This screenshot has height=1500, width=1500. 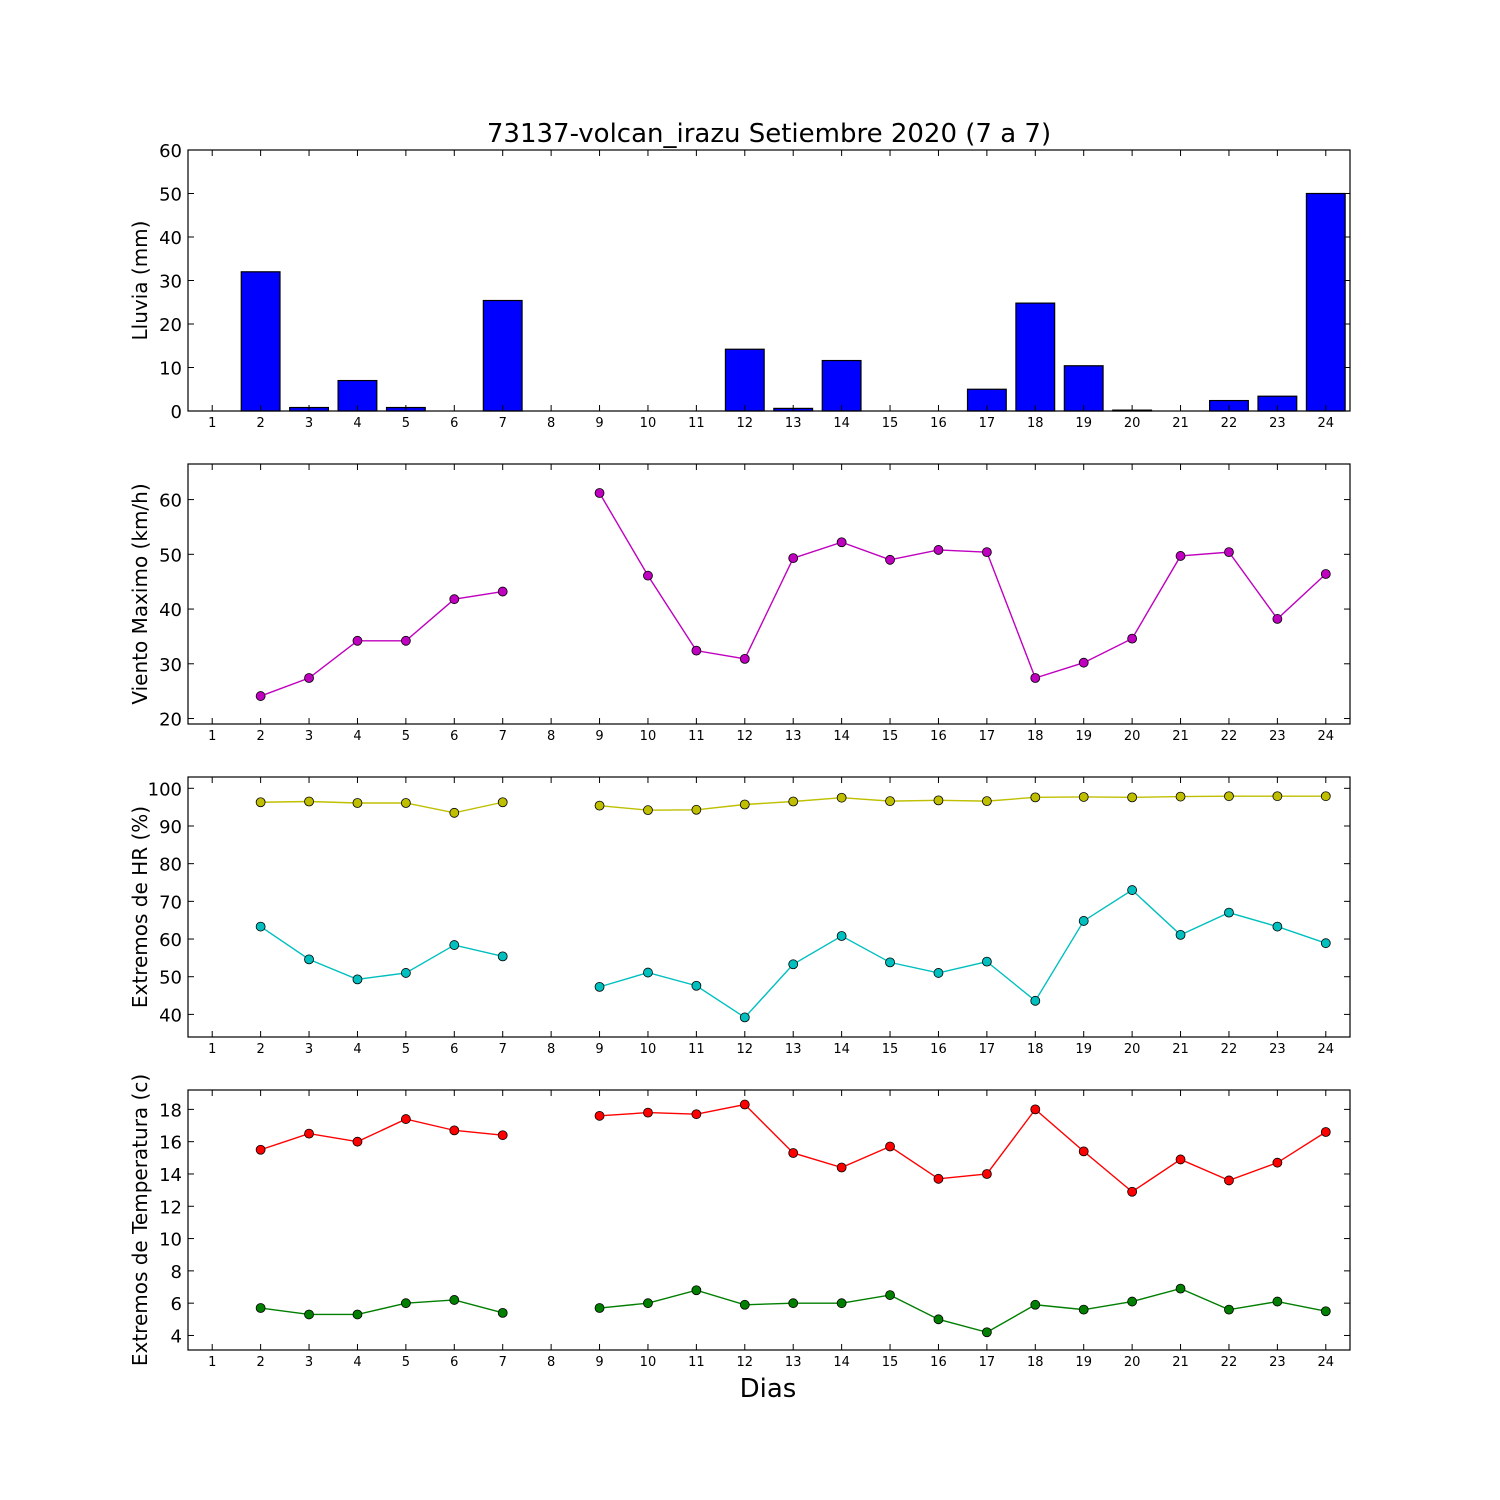 I want to click on x-tick-label: 23, so click(x=1277, y=423).